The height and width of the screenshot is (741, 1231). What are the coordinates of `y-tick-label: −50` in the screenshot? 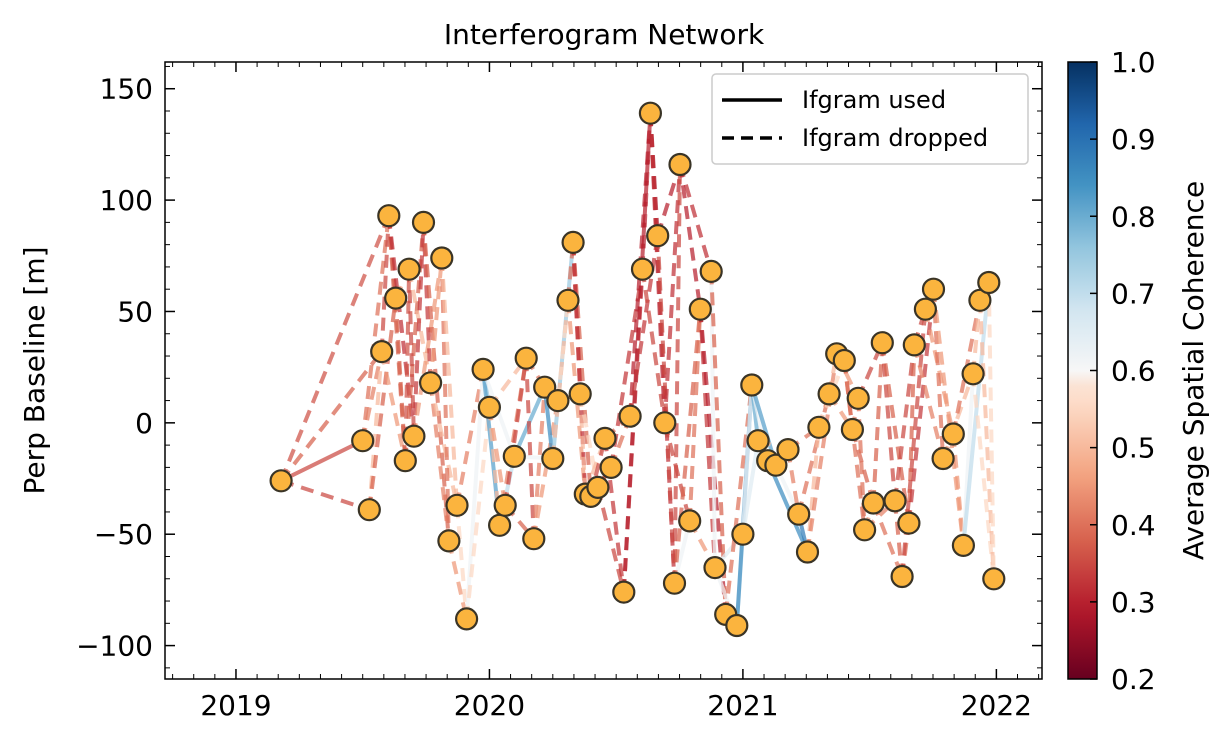 It's located at (123, 534).